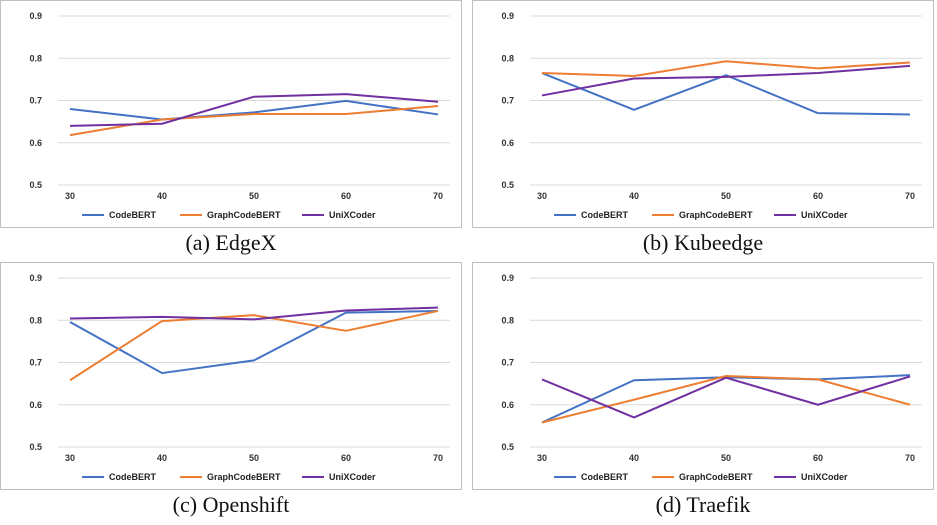 The height and width of the screenshot is (525, 937). Describe the element at coordinates (231, 504) in the screenshot. I see `chart-caption: (c) Openshift` at that location.